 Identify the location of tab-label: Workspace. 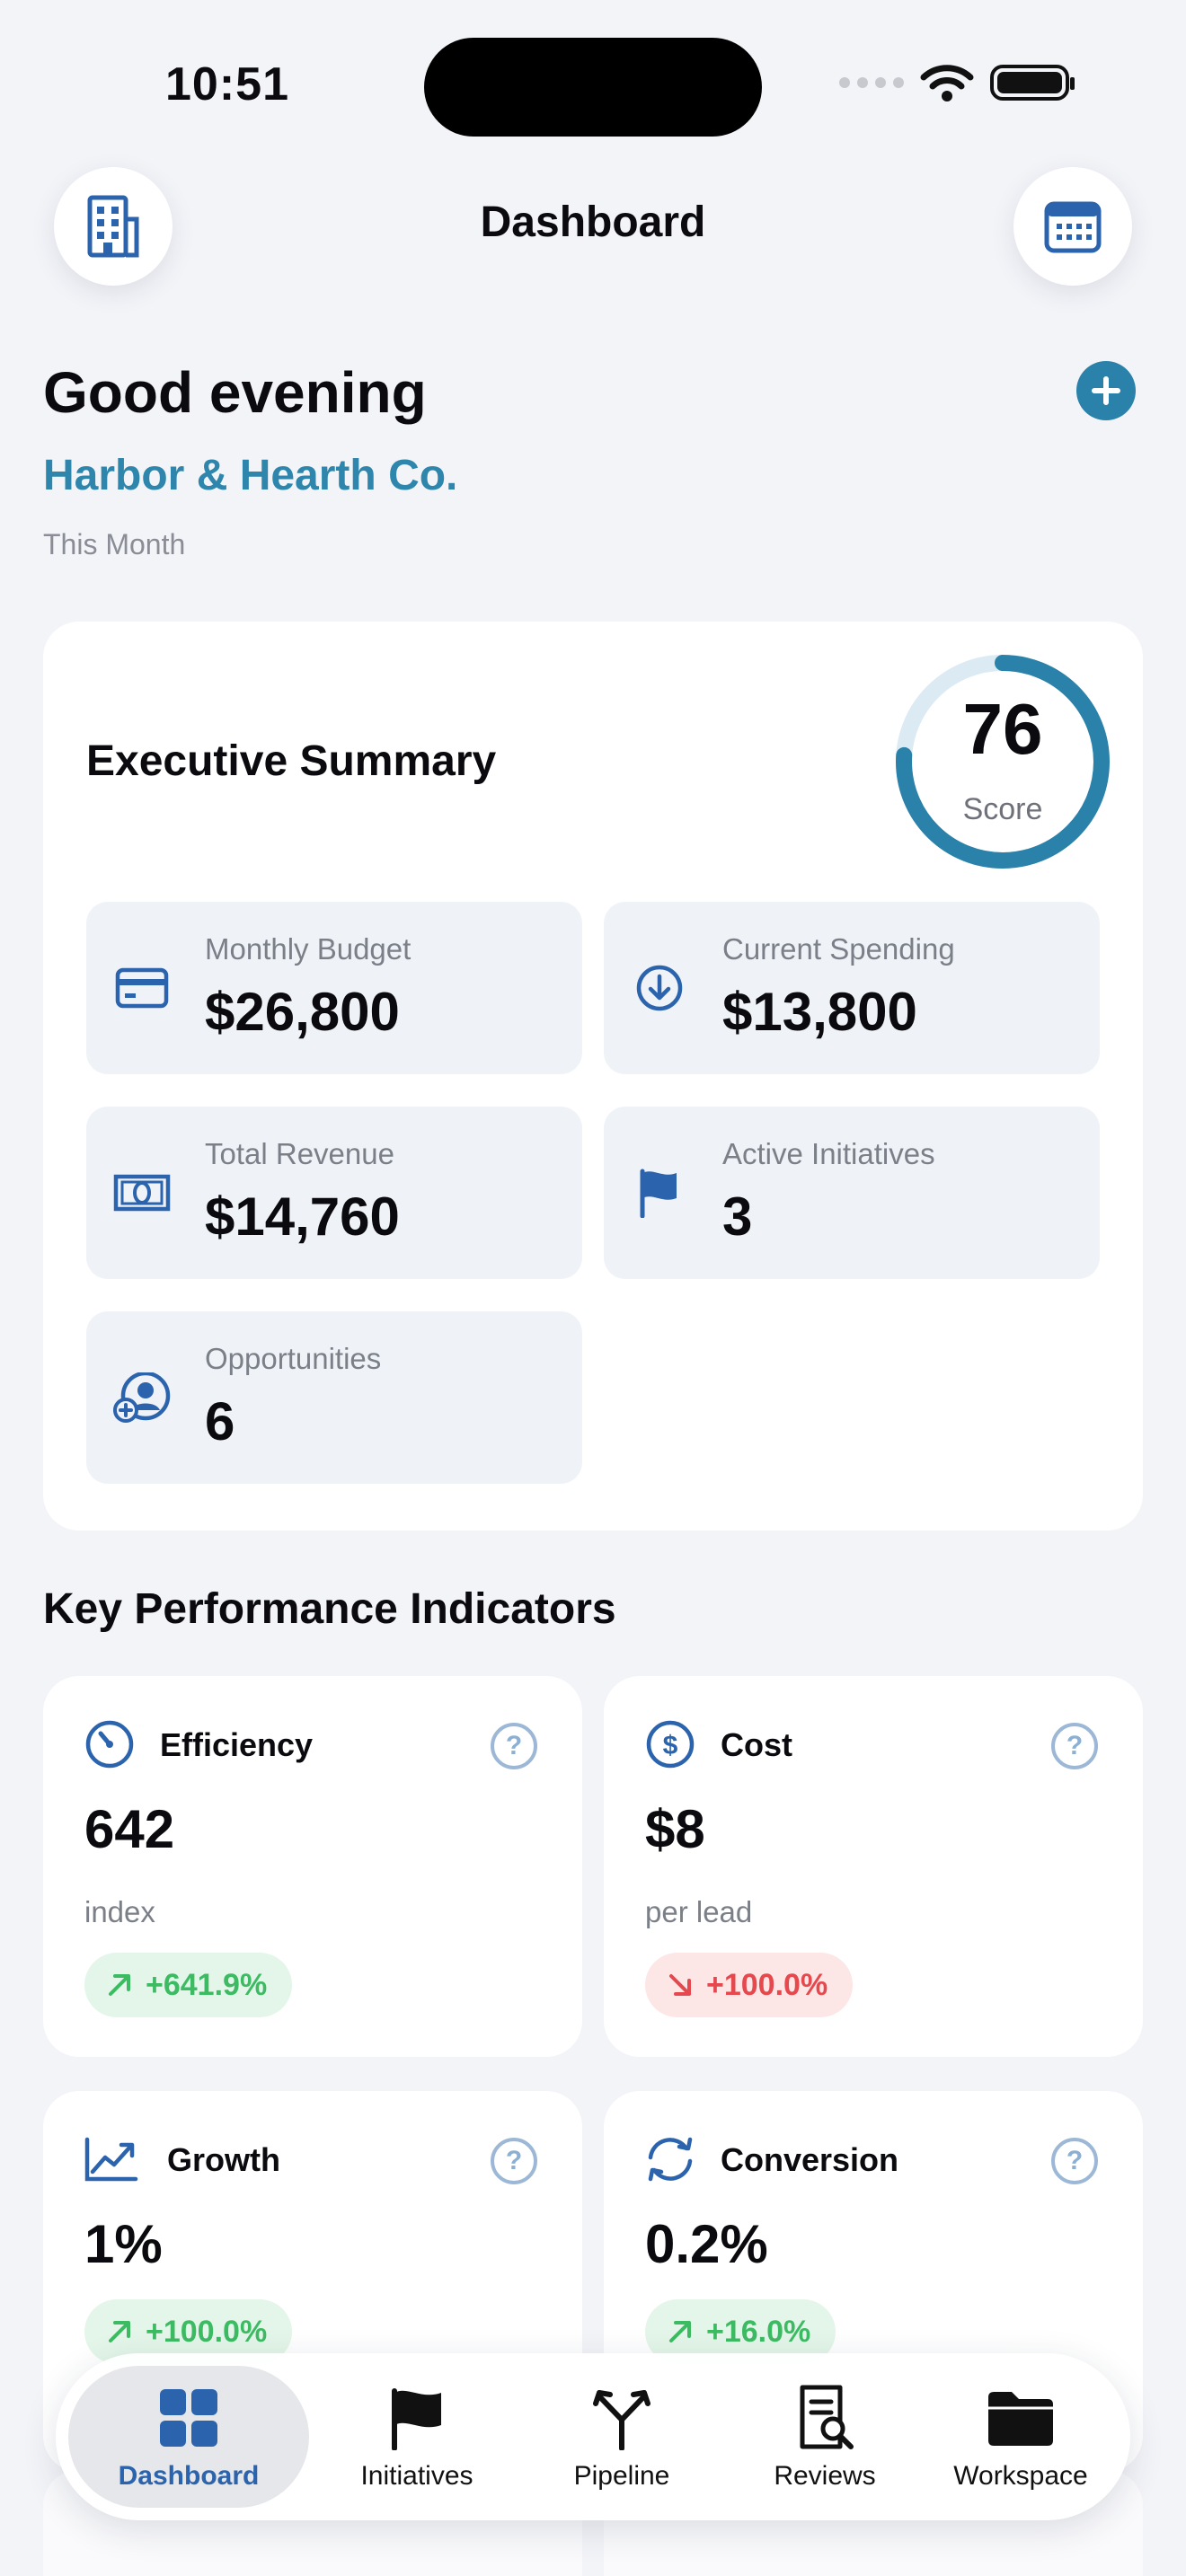
(1020, 2476).